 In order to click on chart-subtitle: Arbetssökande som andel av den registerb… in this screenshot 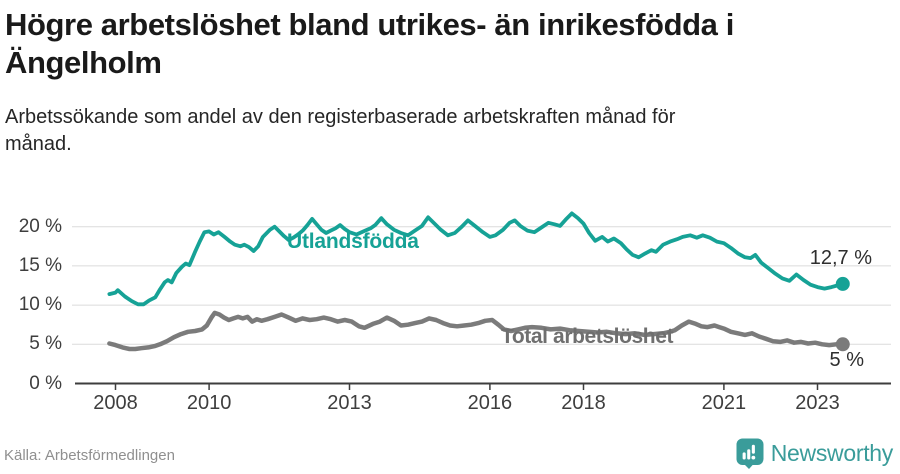, I will do `click(340, 130)`.